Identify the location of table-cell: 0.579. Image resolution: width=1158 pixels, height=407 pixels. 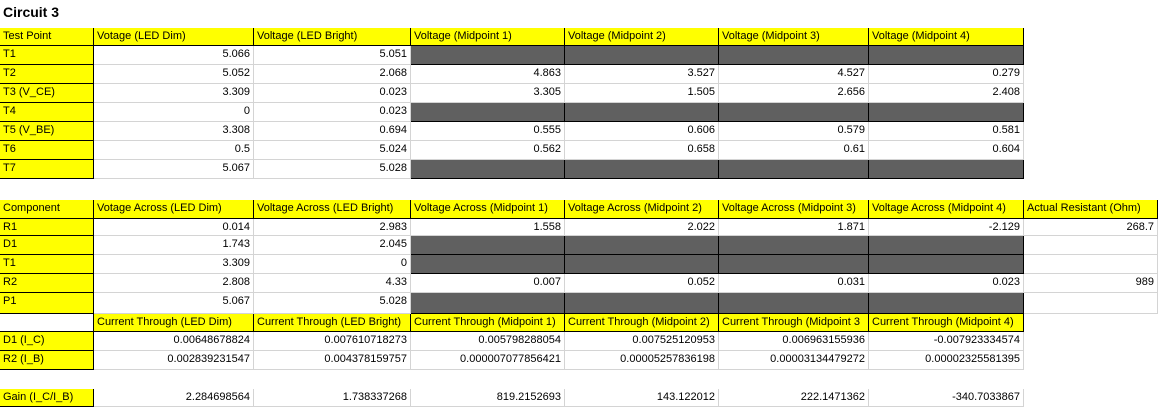
(794, 131).